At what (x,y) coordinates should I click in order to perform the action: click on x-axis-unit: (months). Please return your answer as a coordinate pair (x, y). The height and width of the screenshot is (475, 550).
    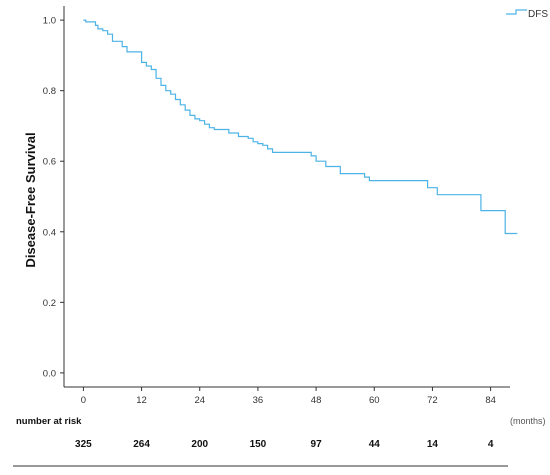
    Looking at the image, I should click on (528, 421).